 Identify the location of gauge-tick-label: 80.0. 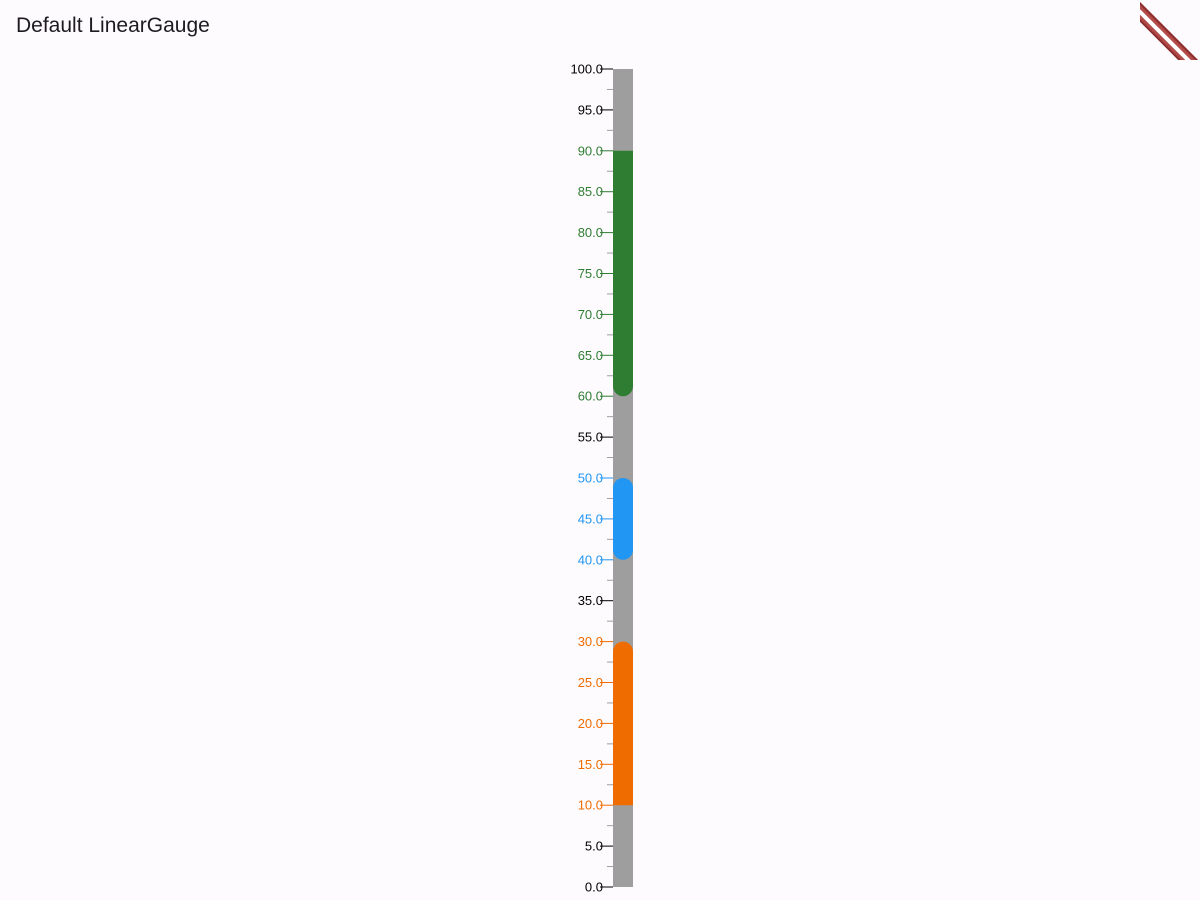
(590, 232).